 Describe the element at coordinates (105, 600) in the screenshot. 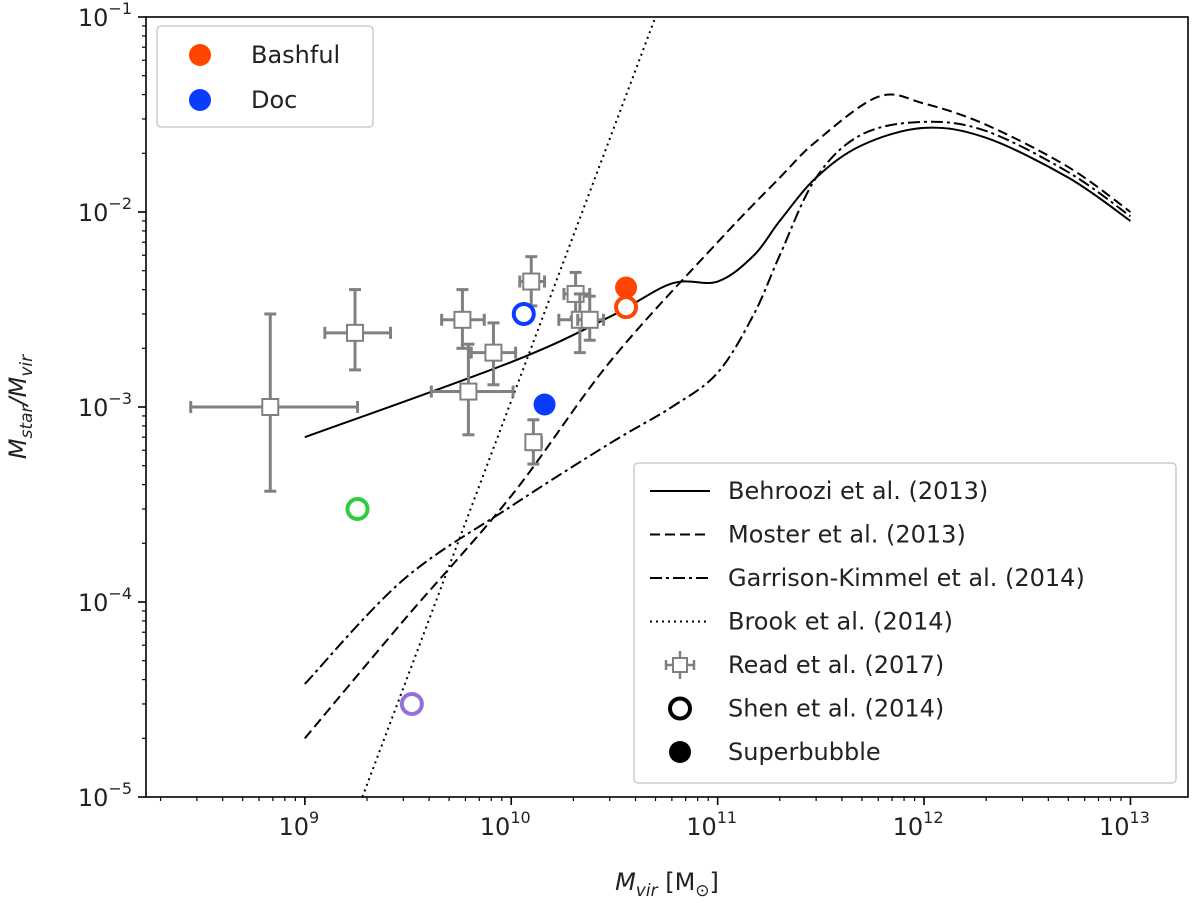

I see `y-tick-label-1: 10⁻⁴` at that location.